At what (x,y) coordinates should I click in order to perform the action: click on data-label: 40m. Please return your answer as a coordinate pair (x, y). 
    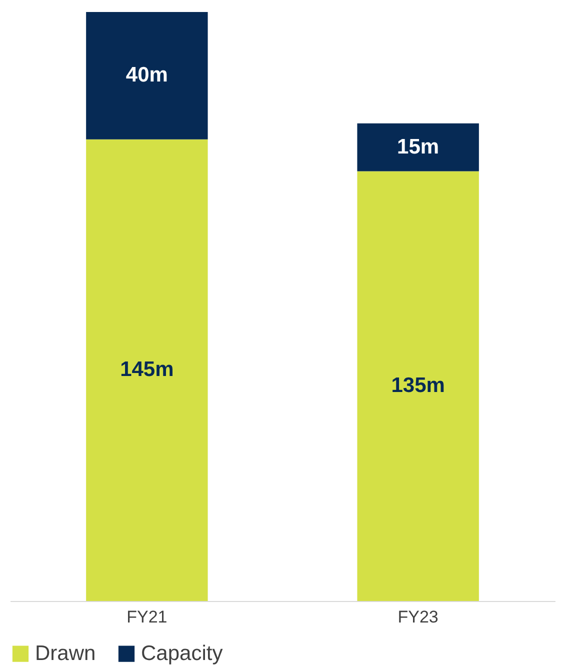
    Looking at the image, I should click on (147, 75).